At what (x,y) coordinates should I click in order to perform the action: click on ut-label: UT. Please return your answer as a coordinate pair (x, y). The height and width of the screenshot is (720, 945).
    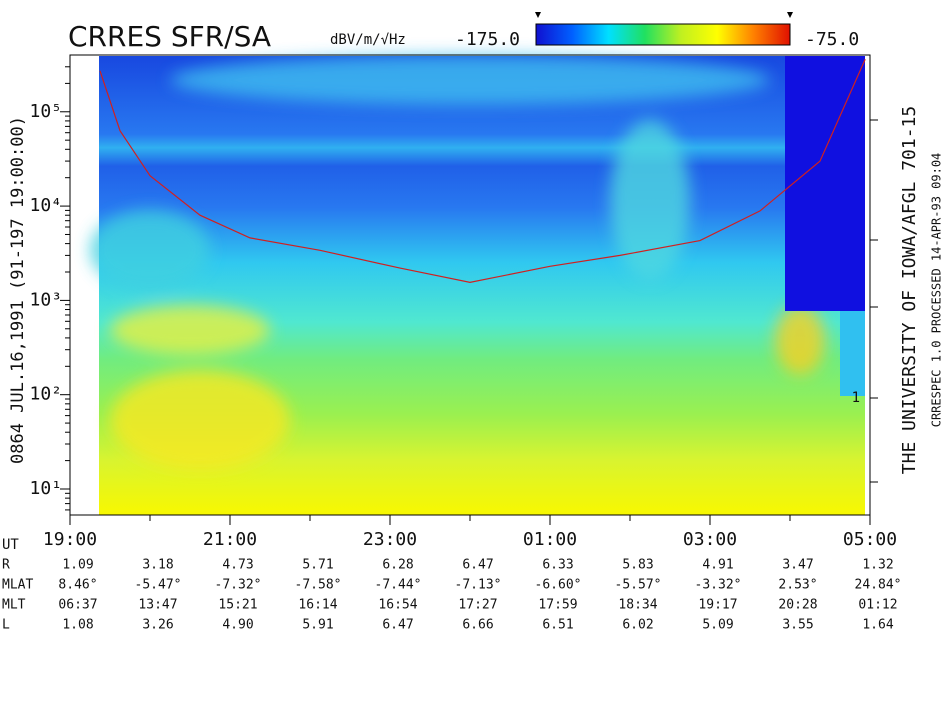
    Looking at the image, I should click on (10, 545).